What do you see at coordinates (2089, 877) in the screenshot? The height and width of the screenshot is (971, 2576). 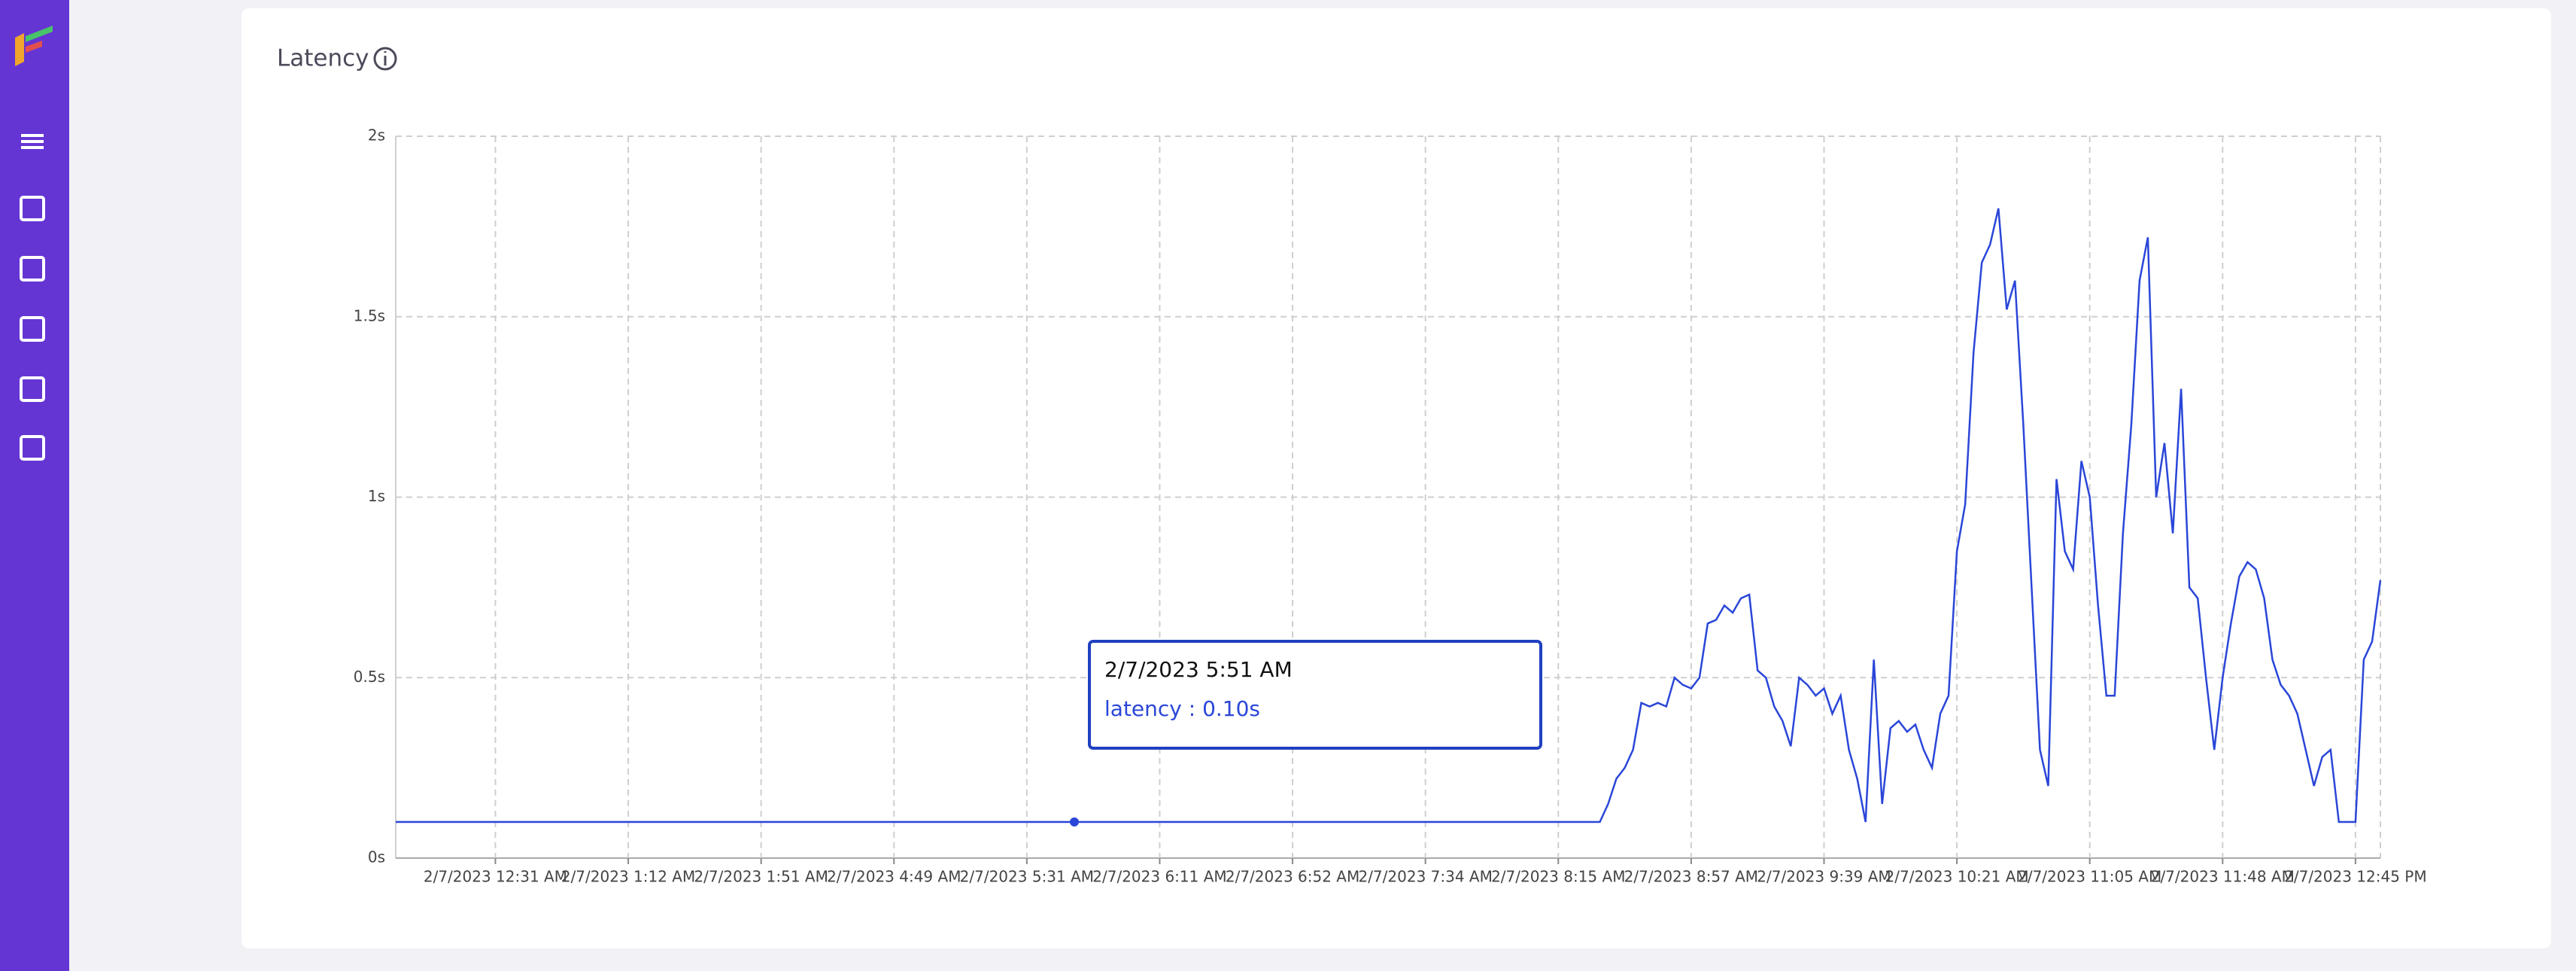 I see `x-tick-label: 2/7/2023 11:05 AM` at bounding box center [2089, 877].